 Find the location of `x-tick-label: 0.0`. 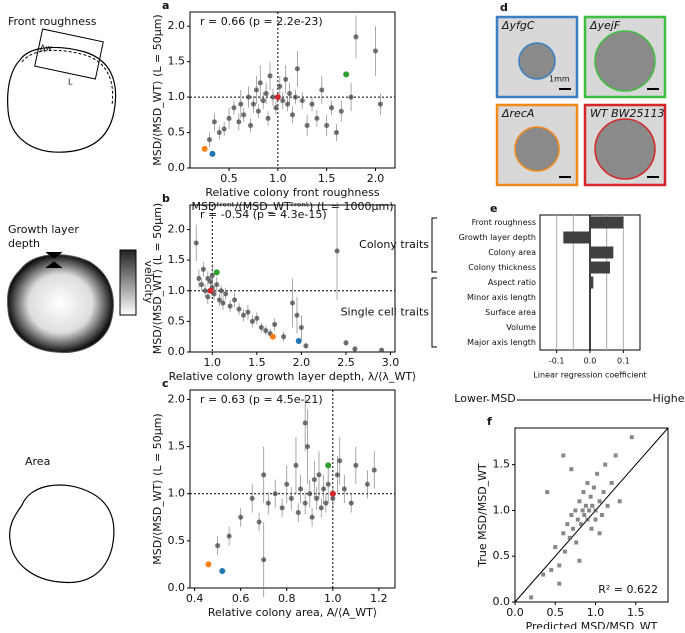

x-tick-label: 0.0 is located at coordinates (590, 361).